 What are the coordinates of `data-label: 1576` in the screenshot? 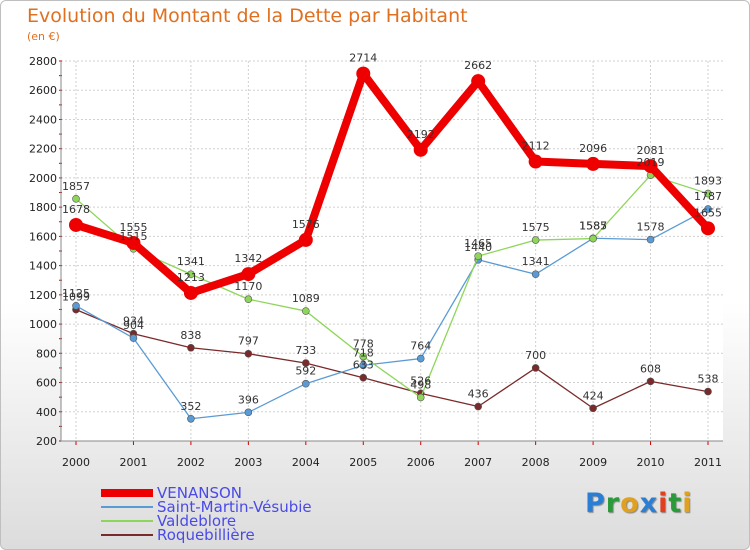 It's located at (306, 224).